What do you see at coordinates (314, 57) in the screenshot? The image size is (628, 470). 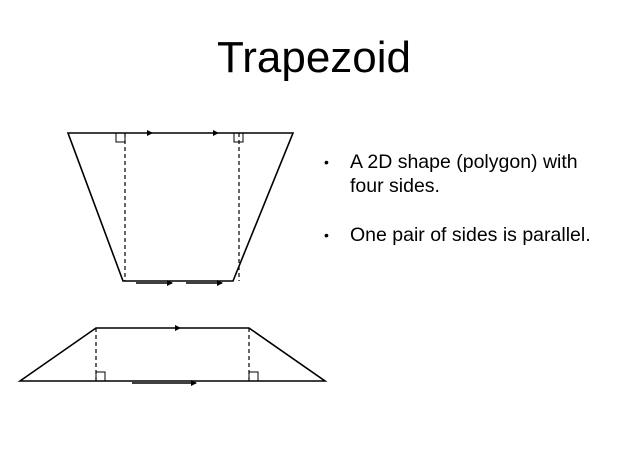 I see `slide-title: Trapezoid` at bounding box center [314, 57].